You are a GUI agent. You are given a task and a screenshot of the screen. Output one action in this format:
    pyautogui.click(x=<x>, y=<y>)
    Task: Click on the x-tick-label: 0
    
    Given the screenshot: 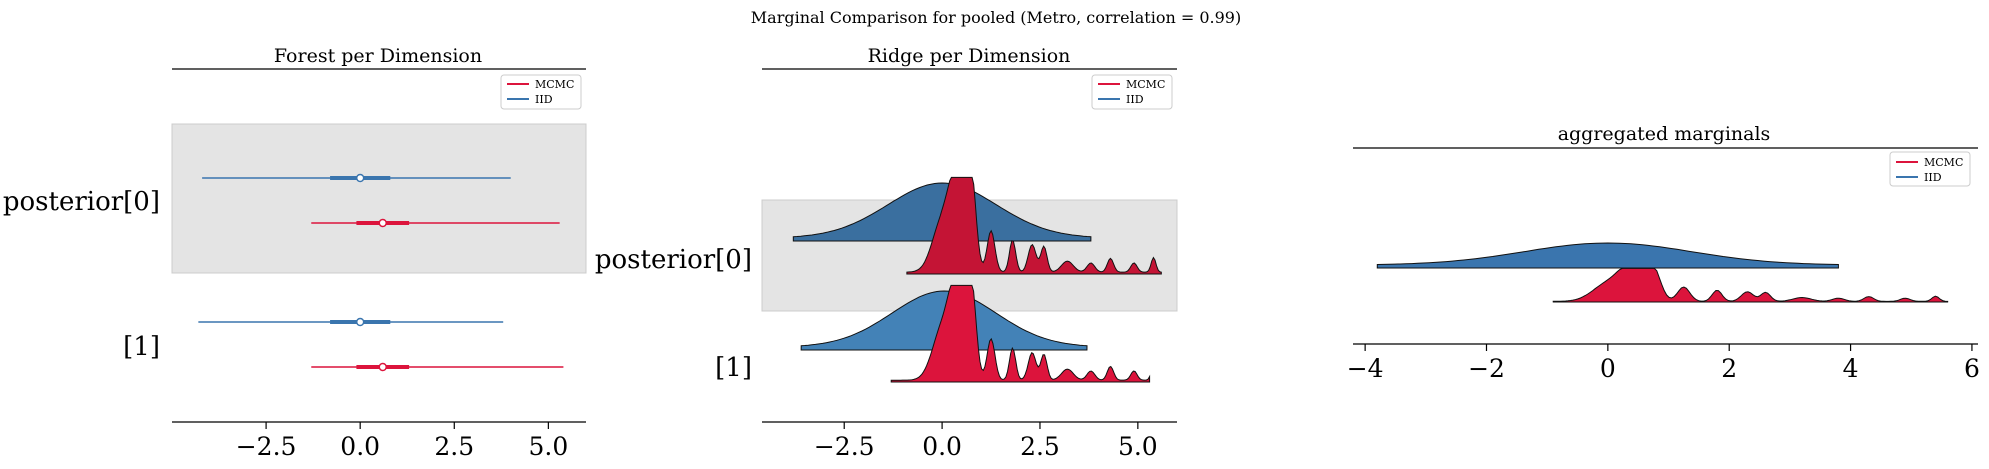 What is the action you would take?
    pyautogui.click(x=1608, y=368)
    